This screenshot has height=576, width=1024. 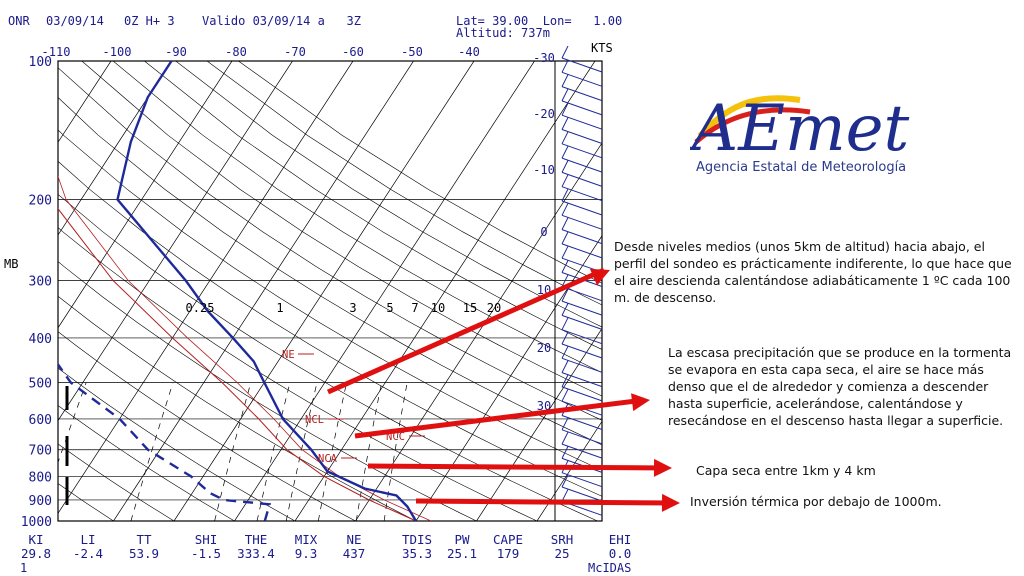 What do you see at coordinates (640, 402) in the screenshot?
I see `arrow-evaporation-head` at bounding box center [640, 402].